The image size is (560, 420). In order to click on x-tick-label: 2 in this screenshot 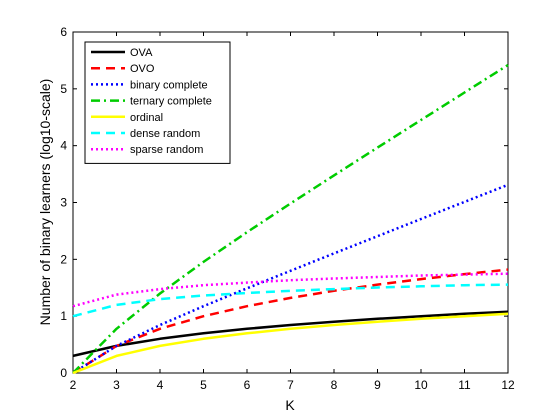, I will do `click(73, 385)`.